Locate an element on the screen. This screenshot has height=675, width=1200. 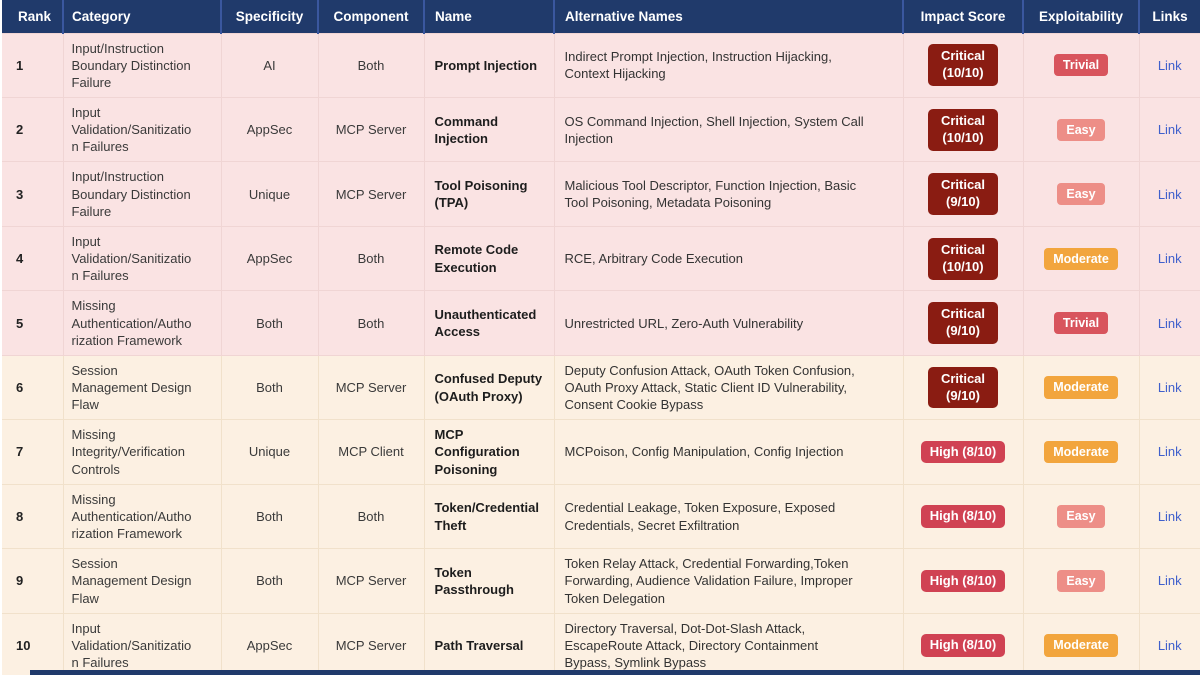
cell-text: Session Management Design Flaw is located at coordinates (131, 581).